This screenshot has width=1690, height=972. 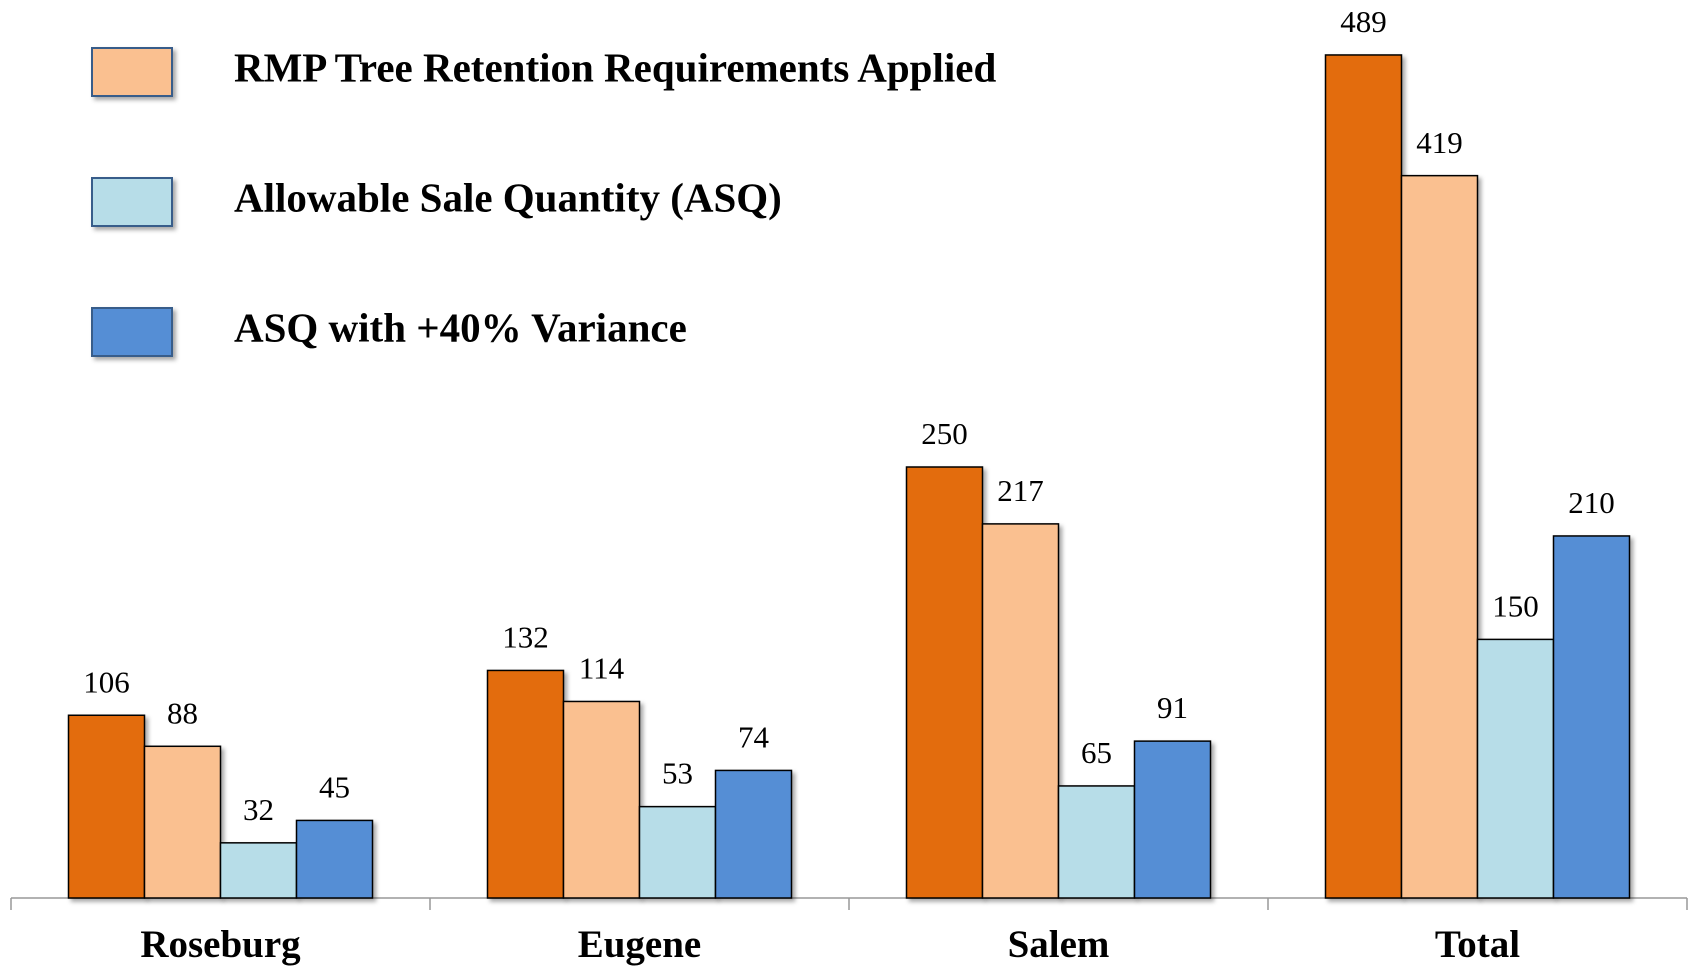 I want to click on x-tick-label: Total, so click(x=1477, y=944).